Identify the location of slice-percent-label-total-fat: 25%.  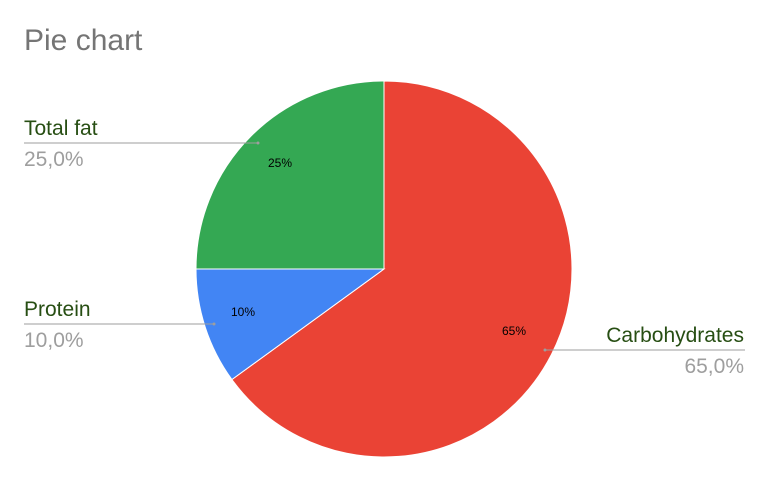
(280, 163).